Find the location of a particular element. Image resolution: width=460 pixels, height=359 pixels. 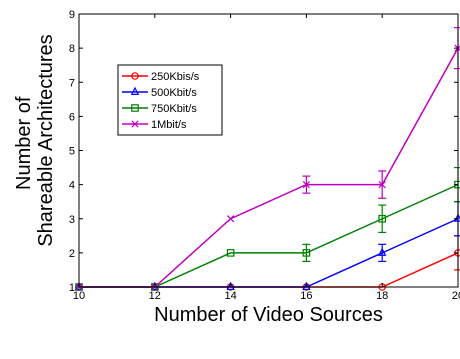

x-tick-label: 20 is located at coordinates (456, 296).